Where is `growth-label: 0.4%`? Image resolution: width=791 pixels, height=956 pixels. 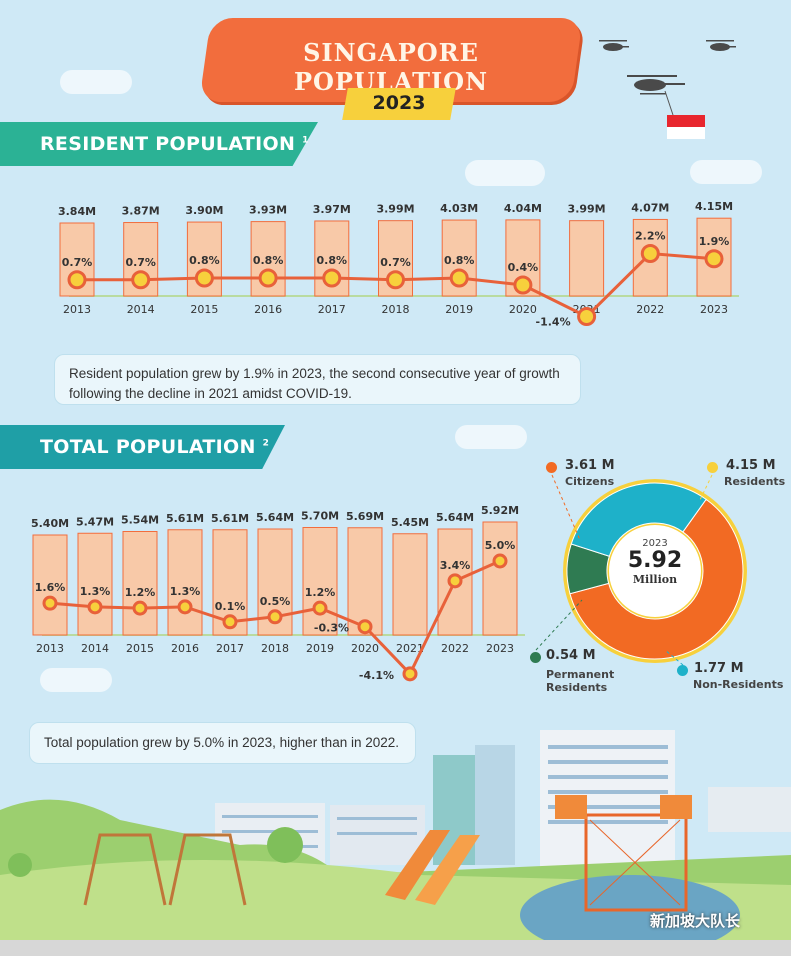
growth-label: 0.4% is located at coordinates (523, 267).